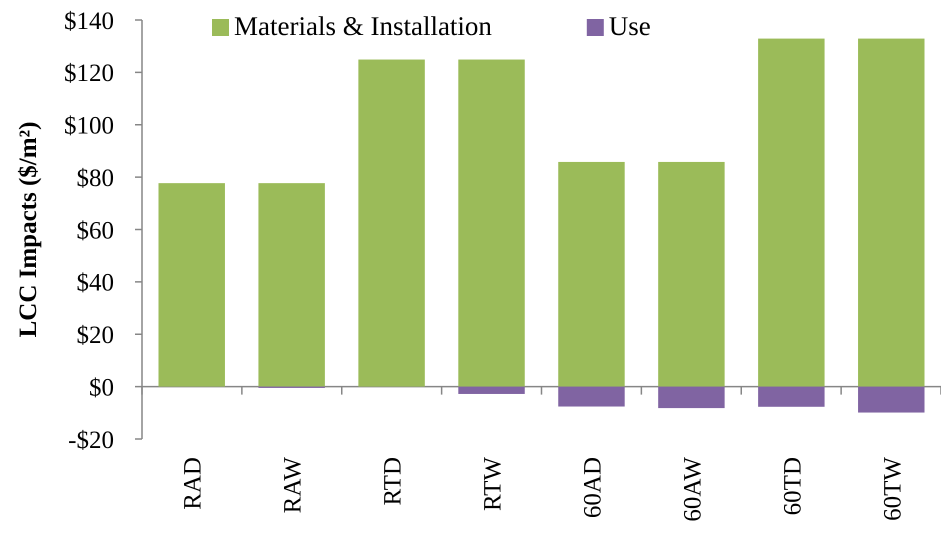  What do you see at coordinates (393, 481) in the screenshot?
I see `x-tick-label: RTD` at bounding box center [393, 481].